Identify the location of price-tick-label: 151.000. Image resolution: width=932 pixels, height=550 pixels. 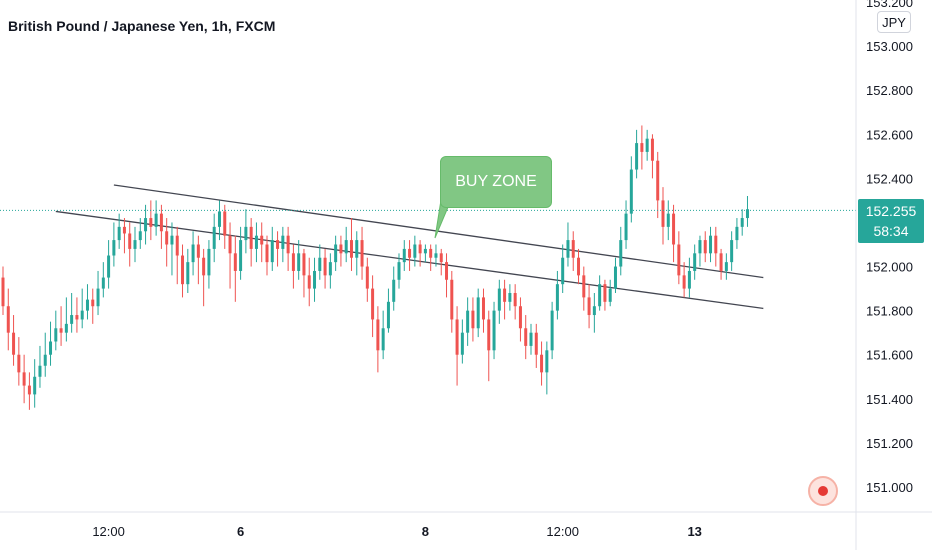
(889, 487).